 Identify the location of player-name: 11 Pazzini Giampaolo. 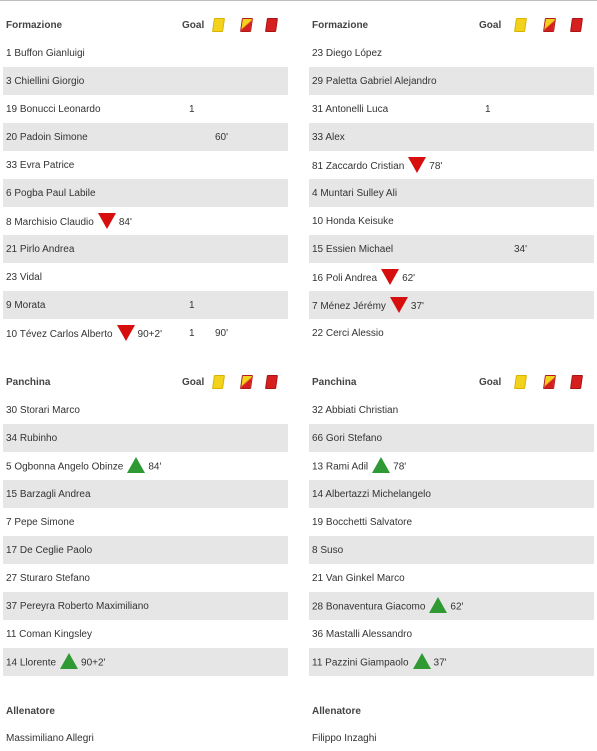
(360, 663).